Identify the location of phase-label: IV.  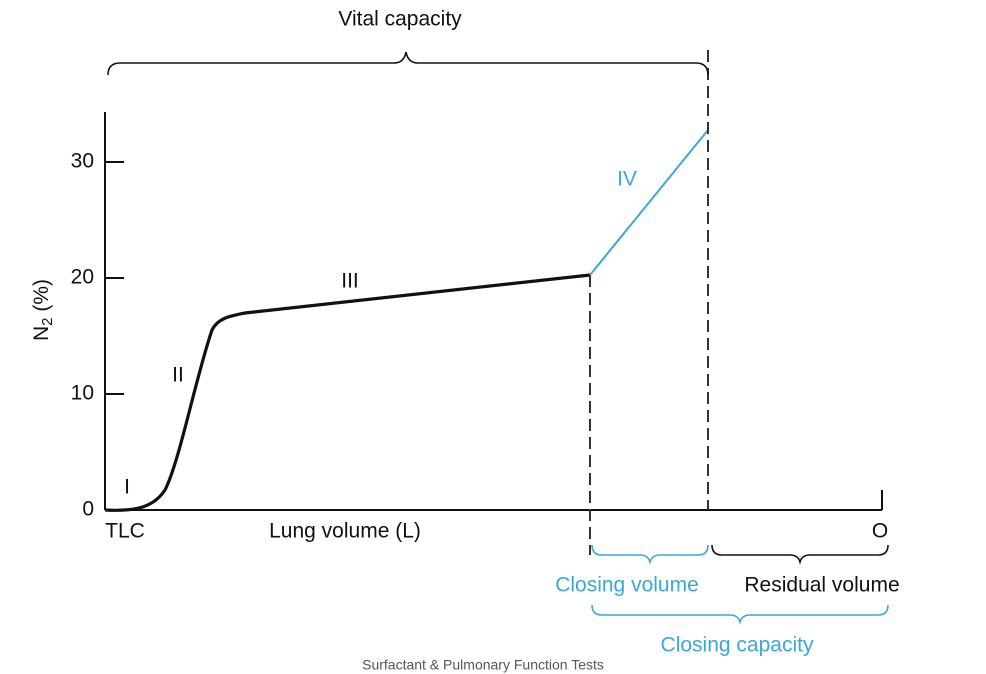
(627, 179).